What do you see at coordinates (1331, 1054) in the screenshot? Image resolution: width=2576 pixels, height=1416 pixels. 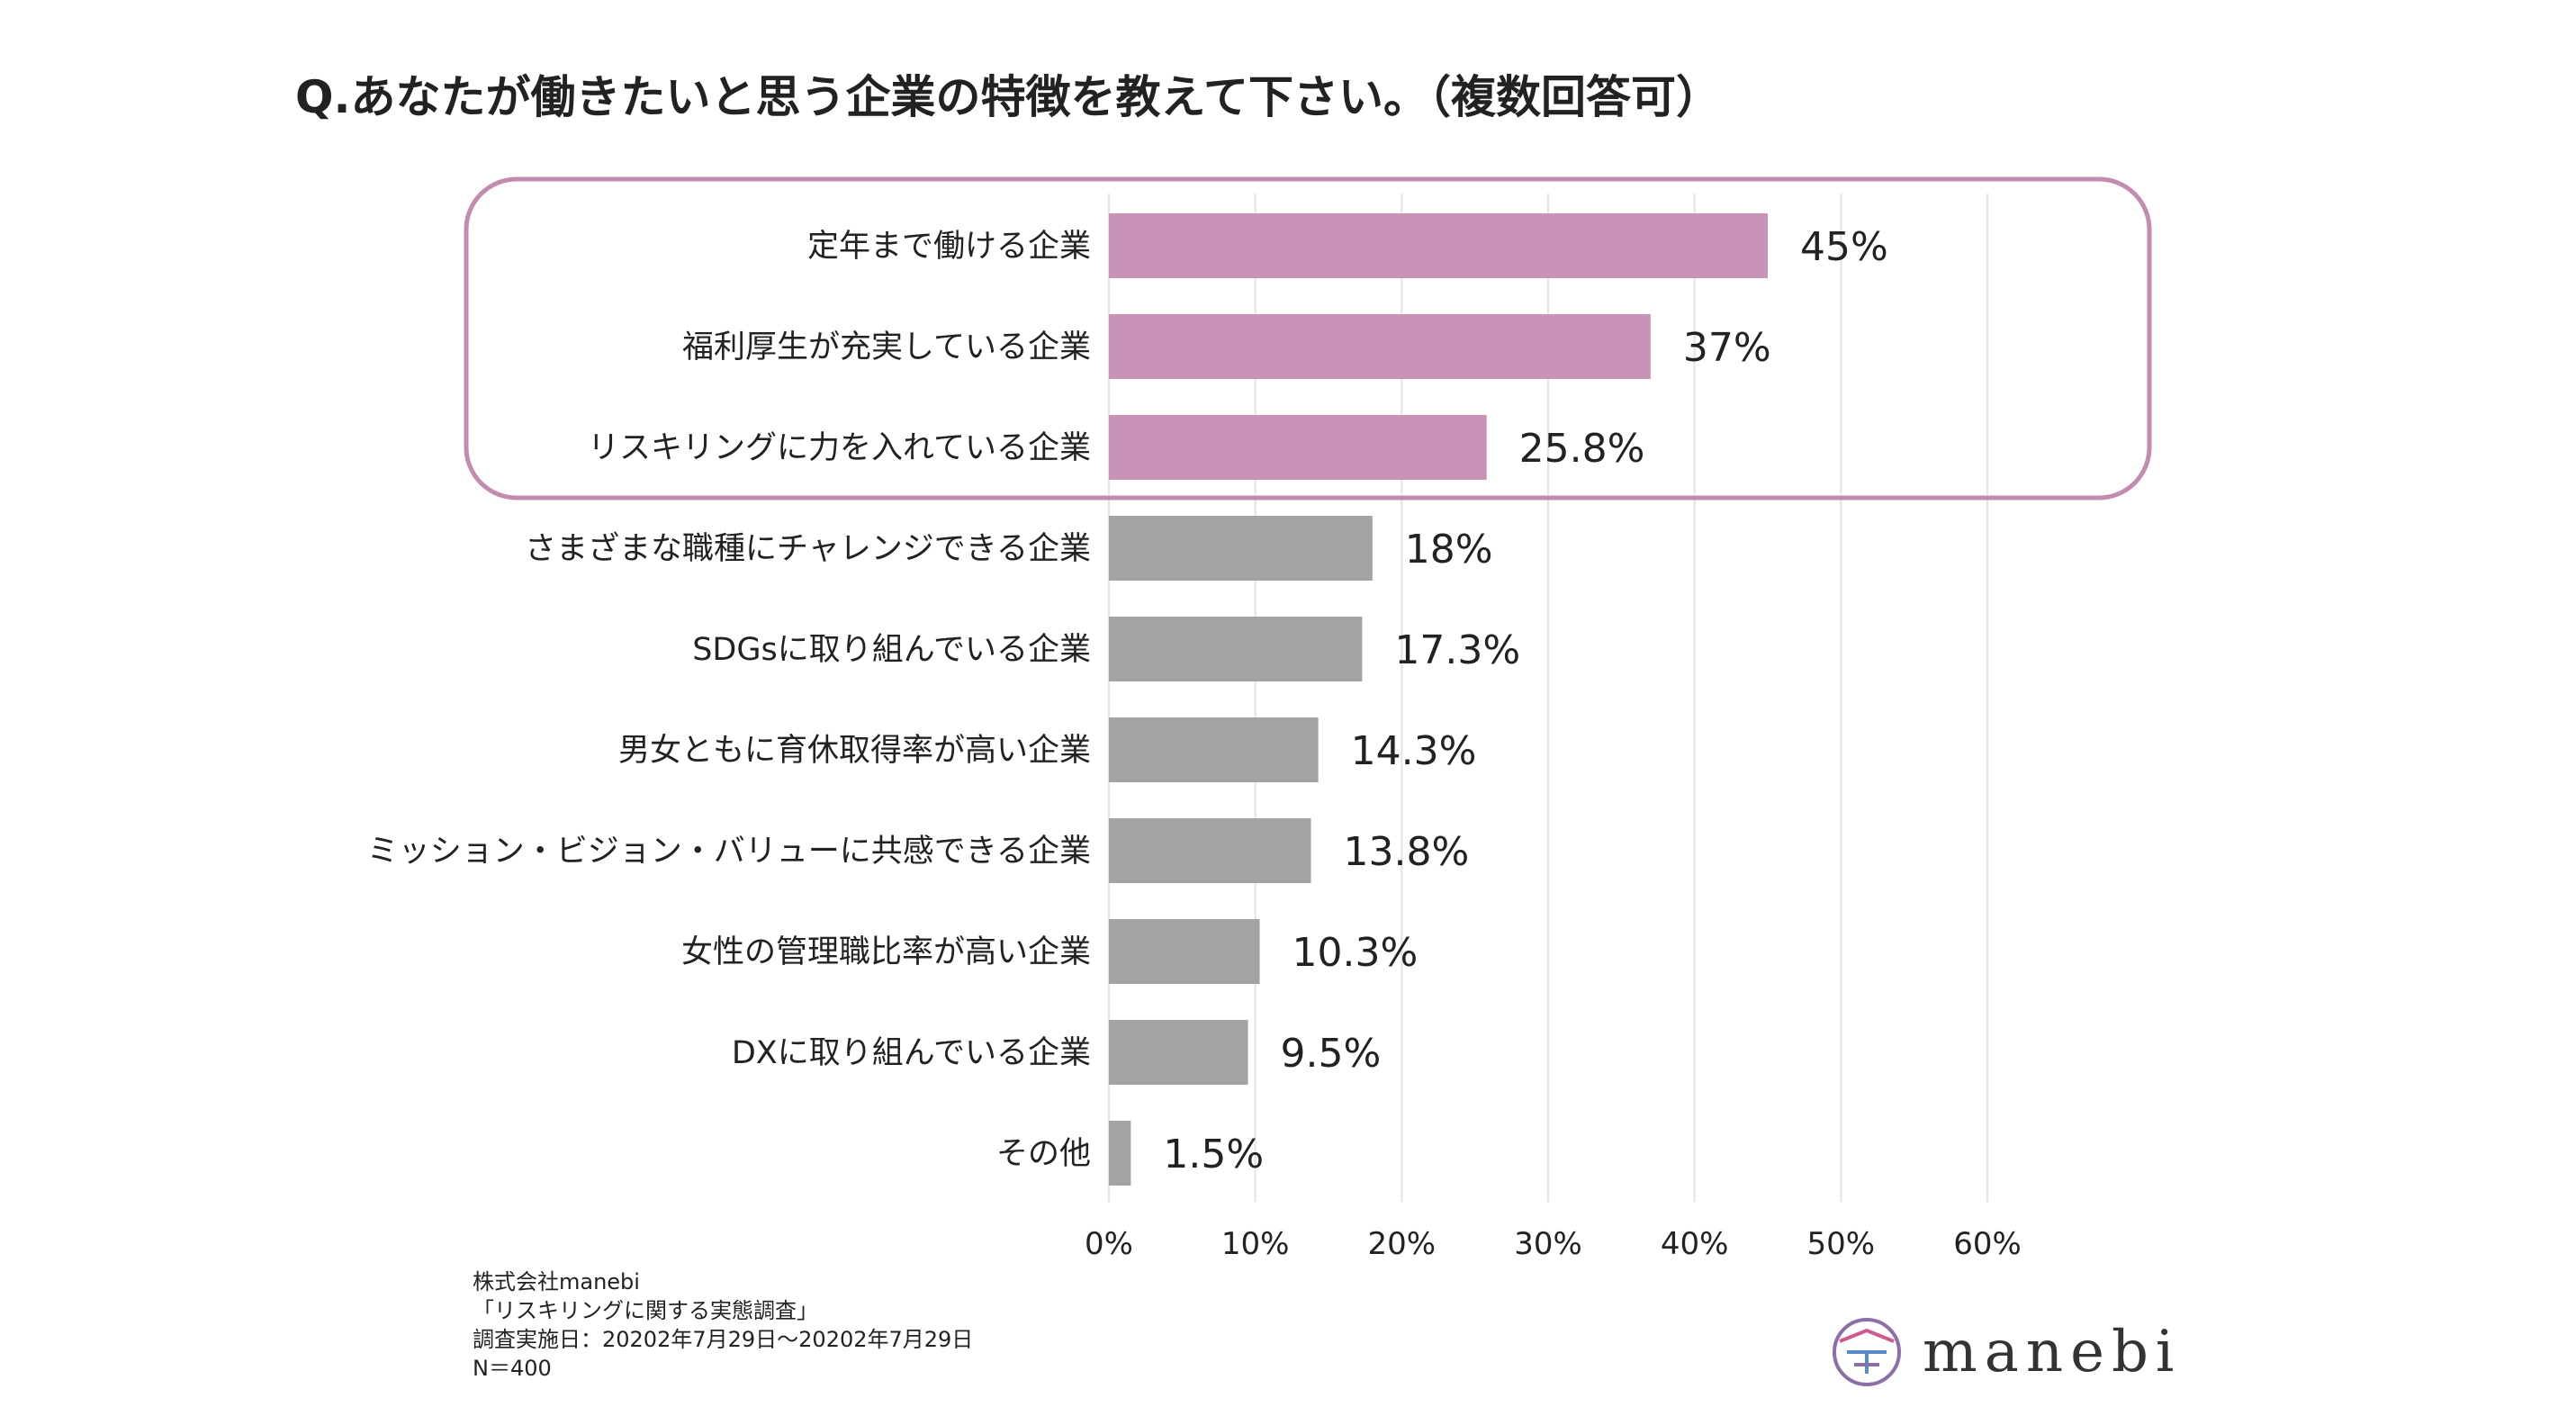 I see `value-label: 9.5%` at bounding box center [1331, 1054].